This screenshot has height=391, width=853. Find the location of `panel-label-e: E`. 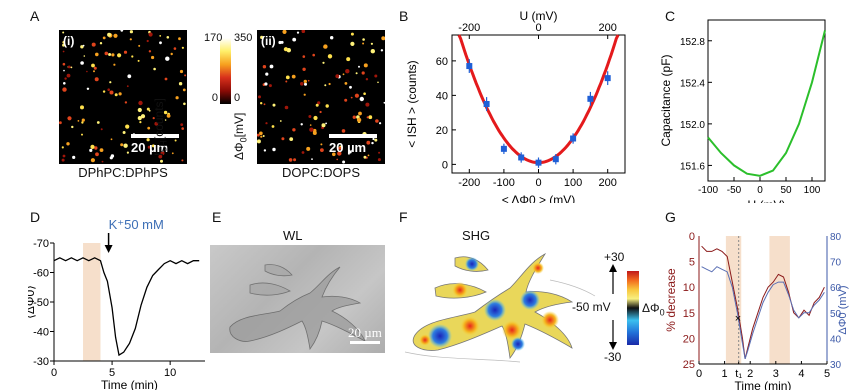

panel-label-e: E is located at coordinates (216, 217).